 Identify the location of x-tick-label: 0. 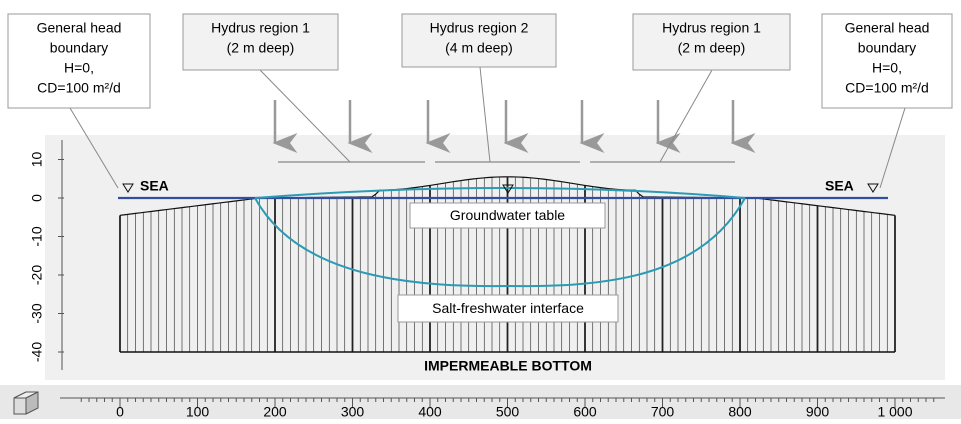
(120, 411).